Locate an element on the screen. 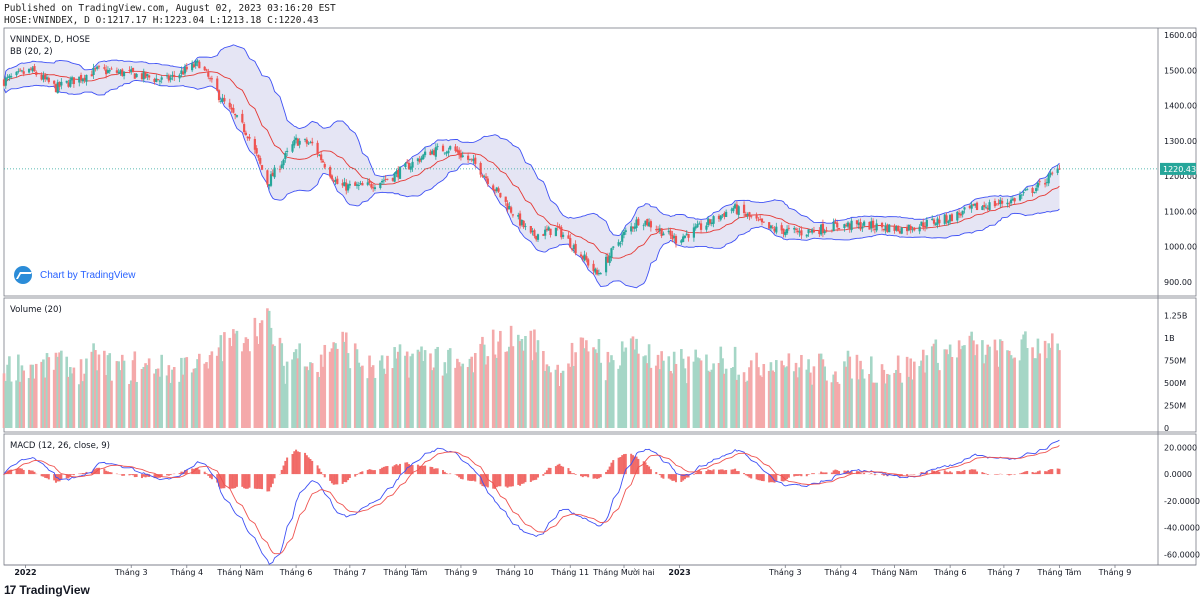  footer-brand: 17 TradingView is located at coordinates (47, 590).